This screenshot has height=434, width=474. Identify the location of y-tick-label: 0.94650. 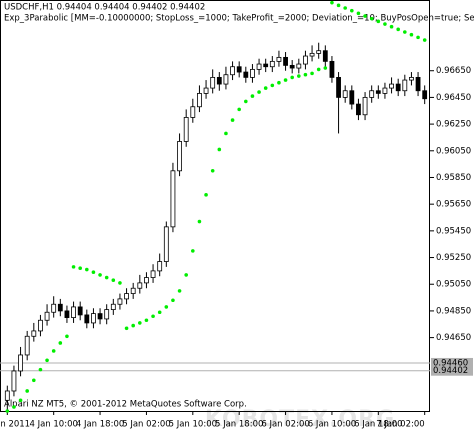
(453, 338).